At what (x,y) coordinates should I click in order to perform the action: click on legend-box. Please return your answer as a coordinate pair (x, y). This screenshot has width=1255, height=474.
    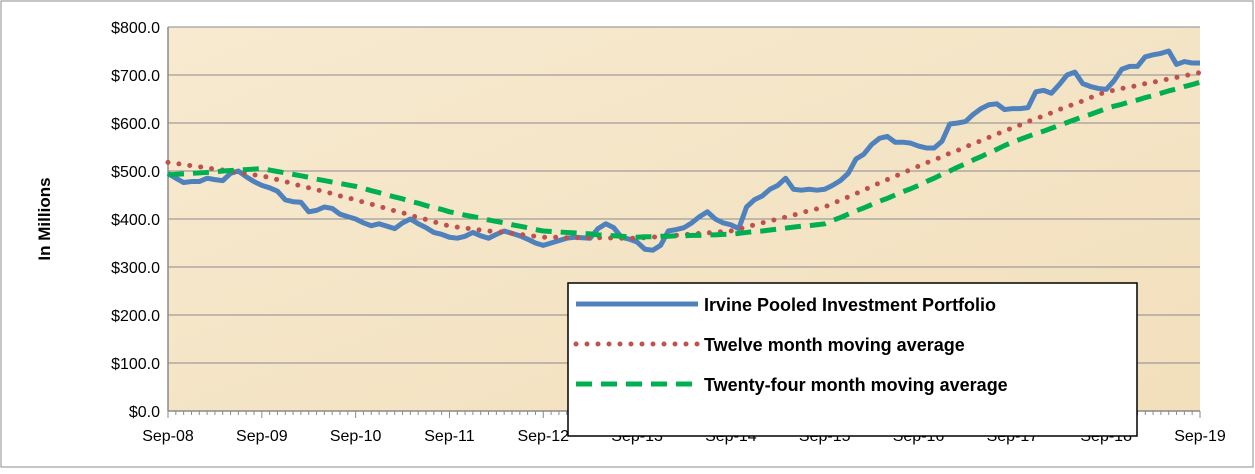
    Looking at the image, I should click on (852, 359).